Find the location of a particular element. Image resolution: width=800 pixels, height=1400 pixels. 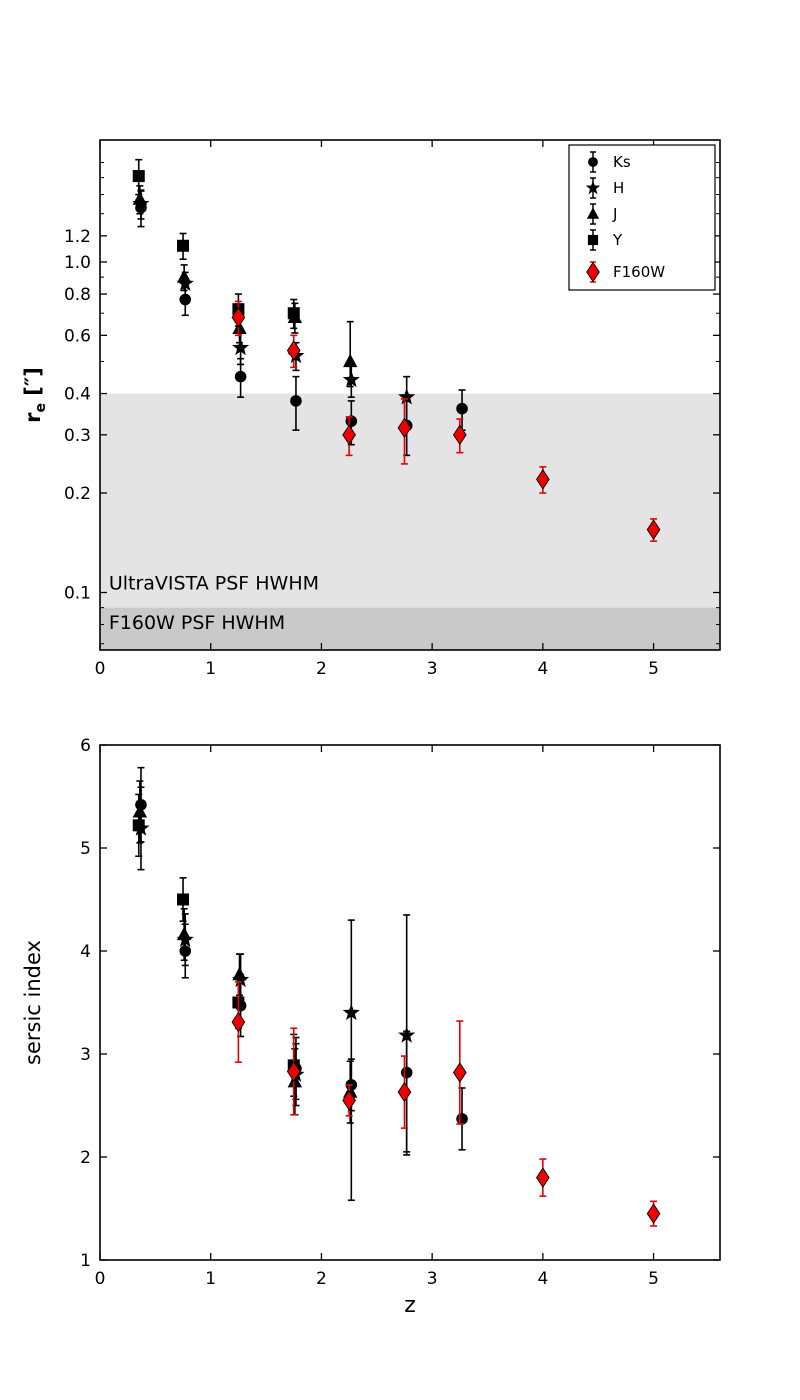

legend-label: H is located at coordinates (618, 188).